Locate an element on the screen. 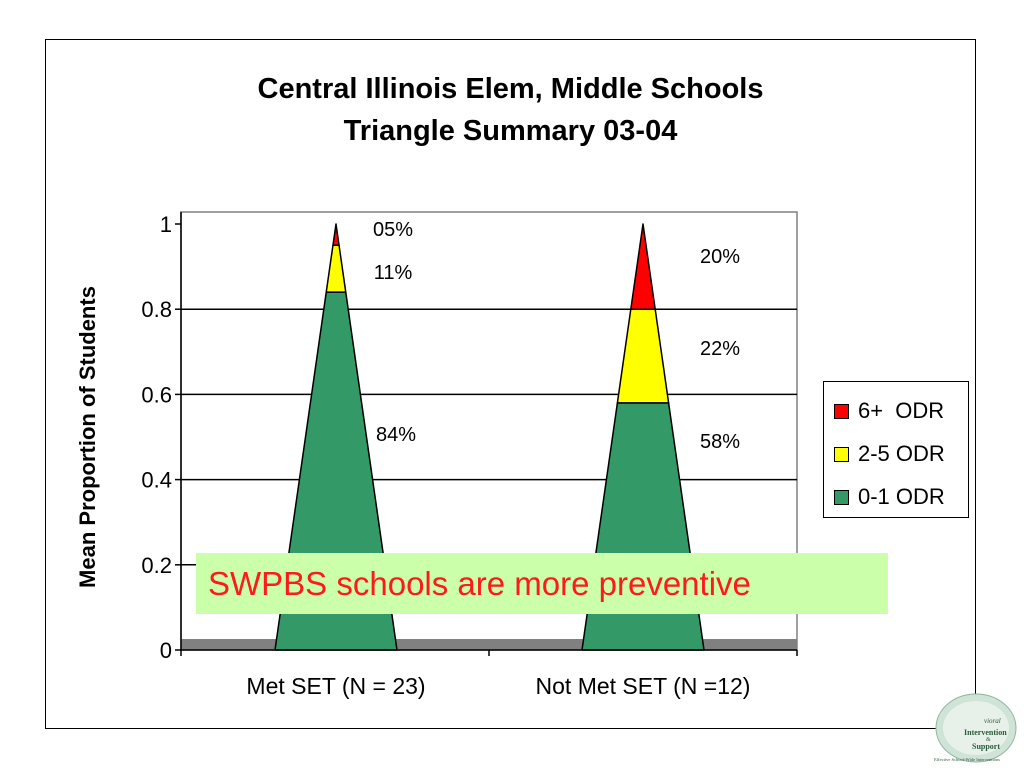 This screenshot has height=768, width=1024. y-tick-label: 0.2 is located at coordinates (156, 565).